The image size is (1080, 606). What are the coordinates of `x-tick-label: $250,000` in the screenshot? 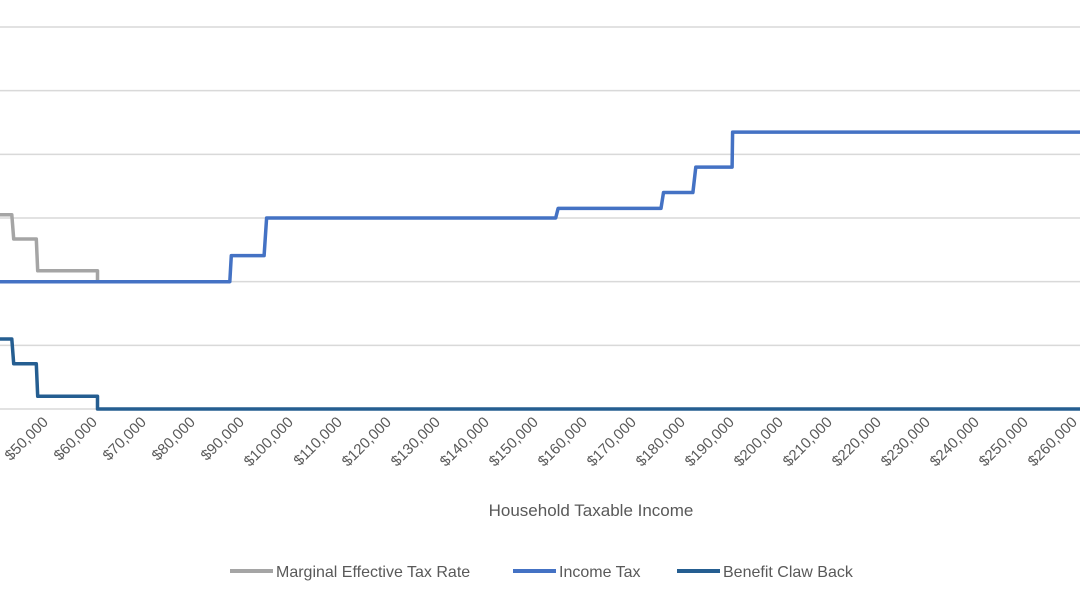 It's located at (1004, 442).